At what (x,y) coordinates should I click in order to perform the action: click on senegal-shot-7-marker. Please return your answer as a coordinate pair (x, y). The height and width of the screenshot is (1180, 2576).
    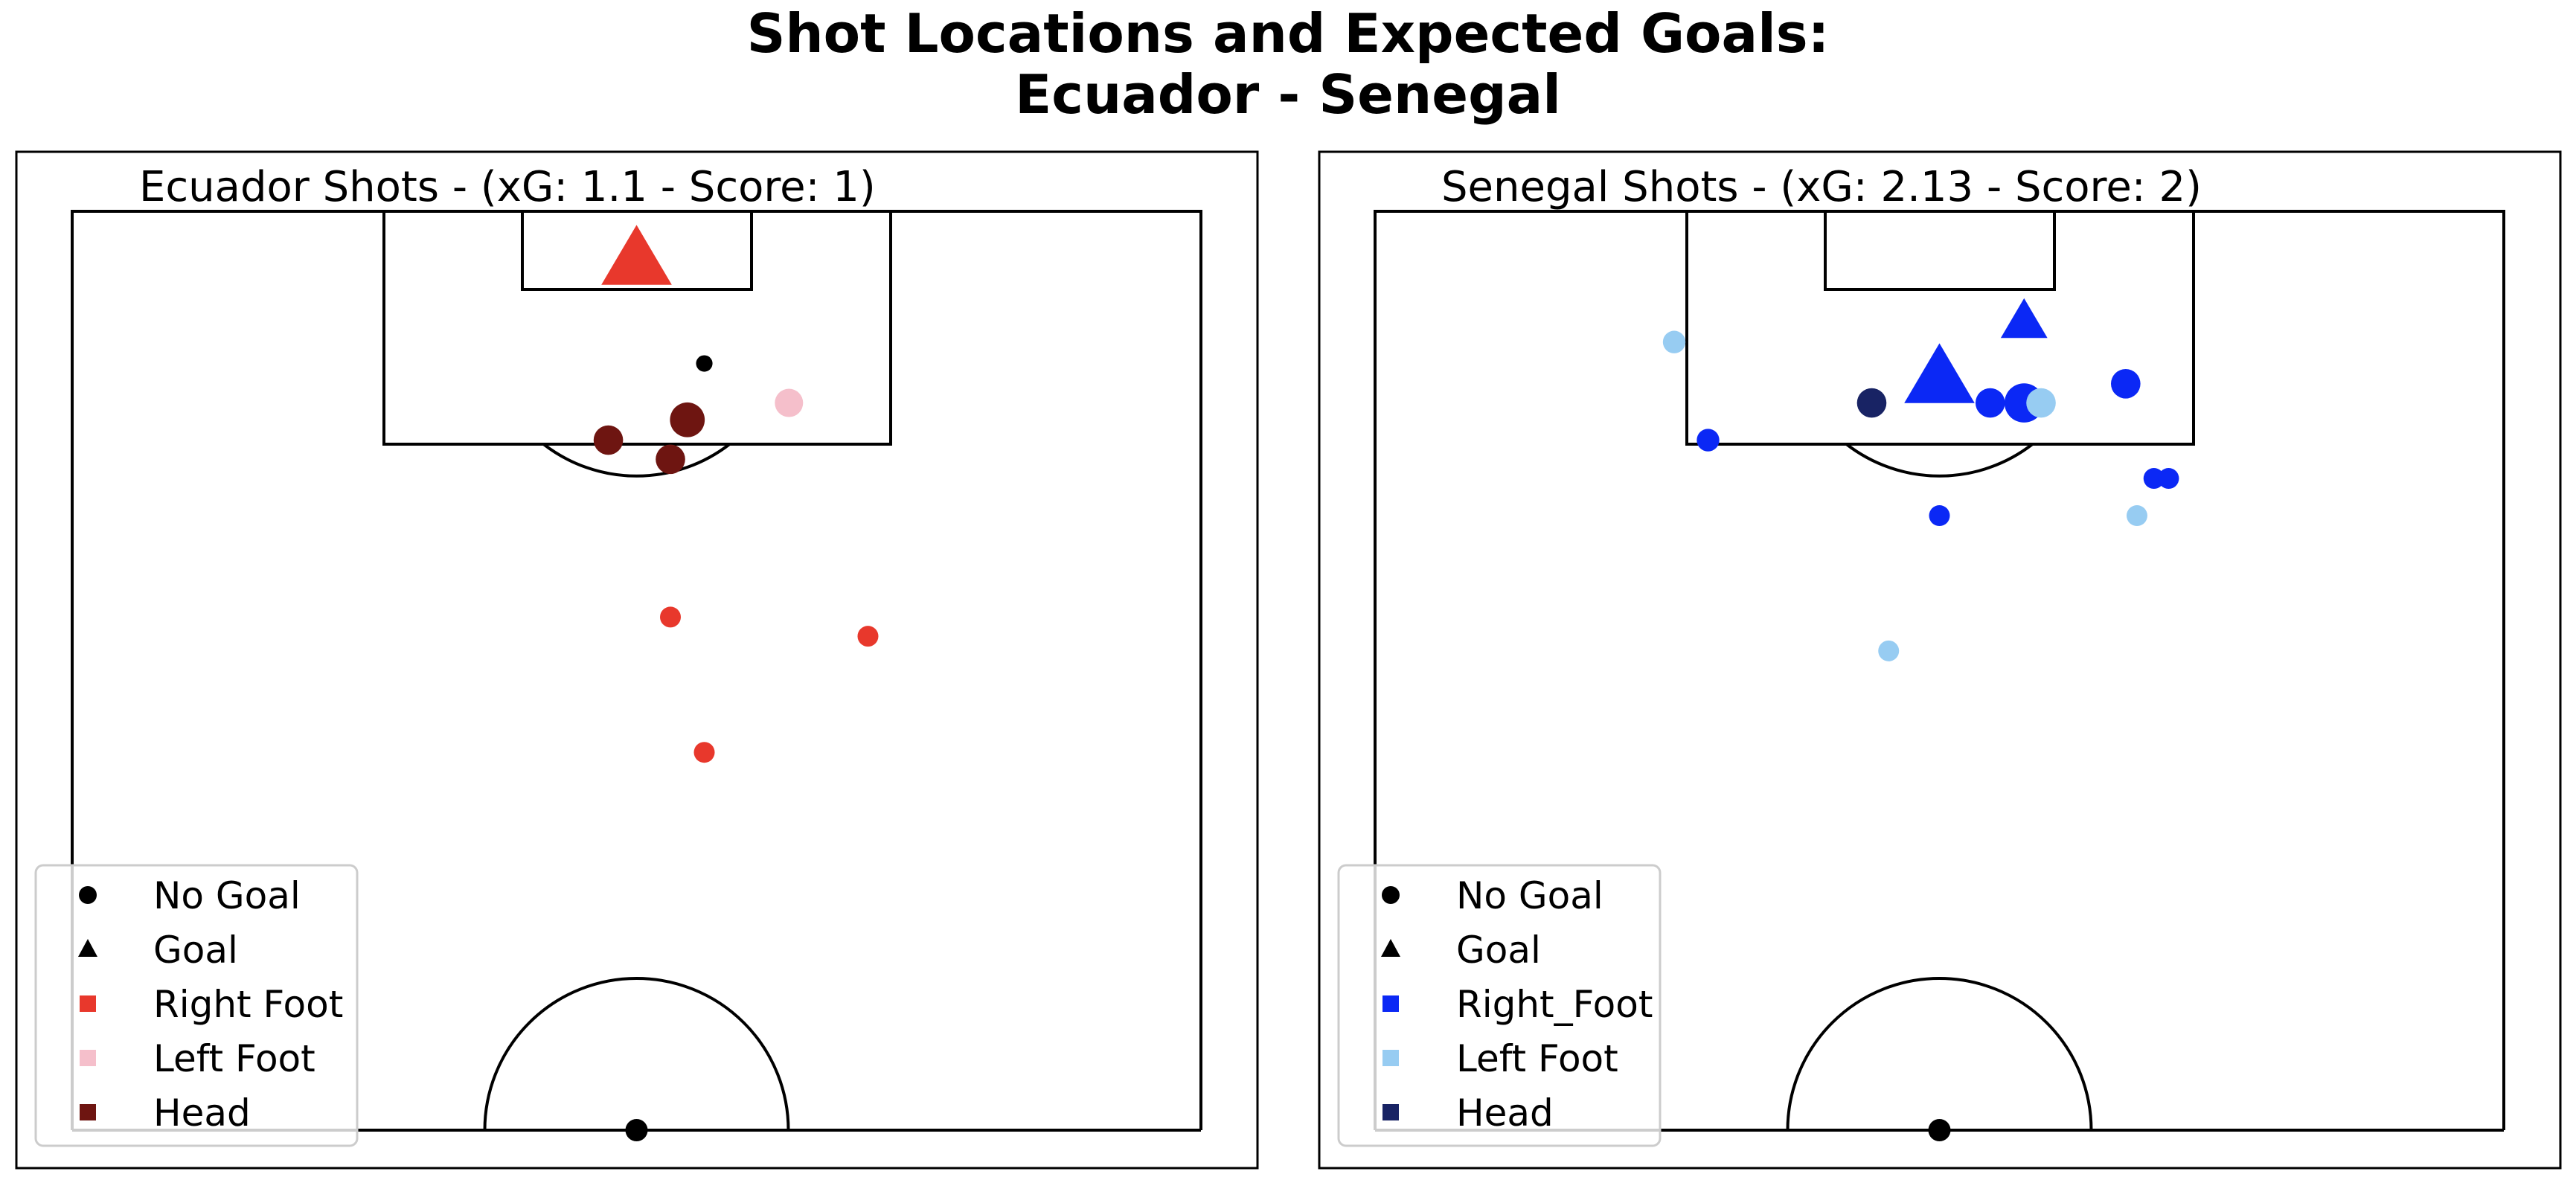
    Looking at the image, I should click on (2125, 384).